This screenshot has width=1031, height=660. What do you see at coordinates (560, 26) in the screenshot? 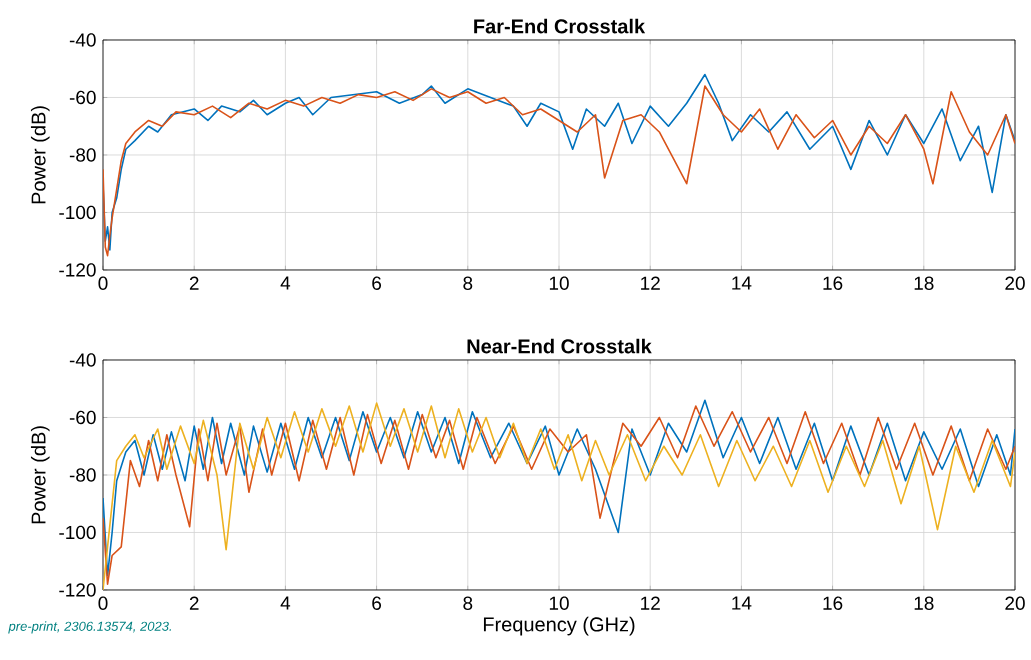
I see `chart-title: Far-End Crosstalk` at bounding box center [560, 26].